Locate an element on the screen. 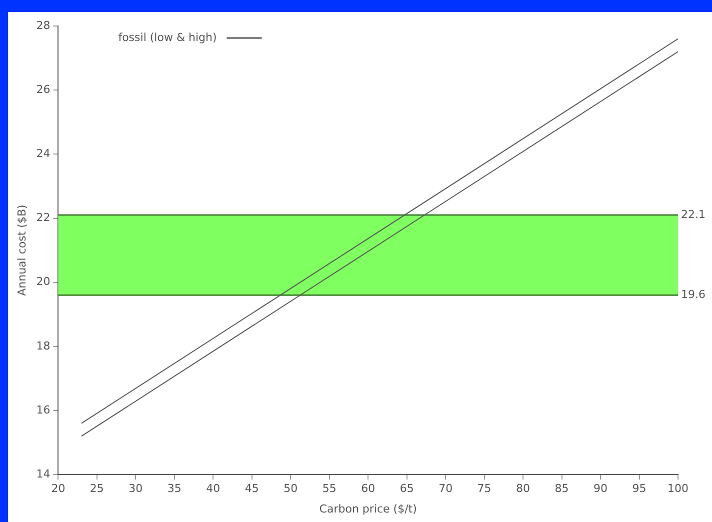 The image size is (712, 522). x-tick-label: 80 is located at coordinates (523, 489).